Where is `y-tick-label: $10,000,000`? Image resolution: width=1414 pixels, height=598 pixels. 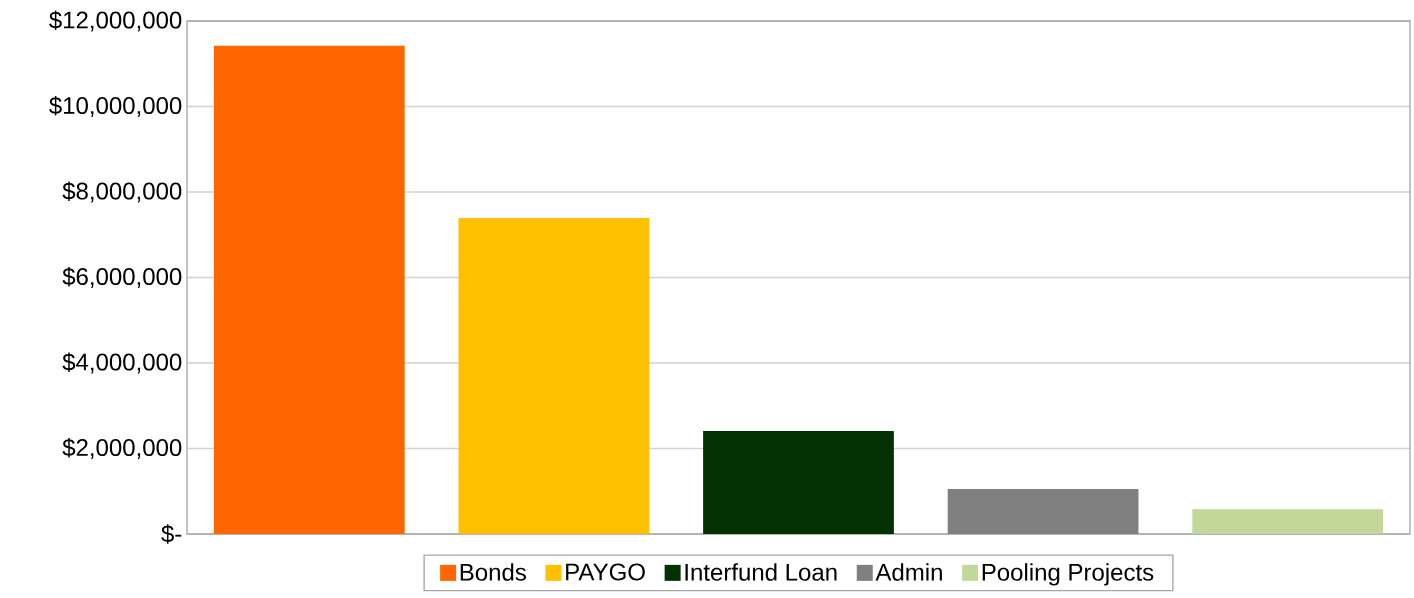
y-tick-label: $10,000,000 is located at coordinates (115, 106).